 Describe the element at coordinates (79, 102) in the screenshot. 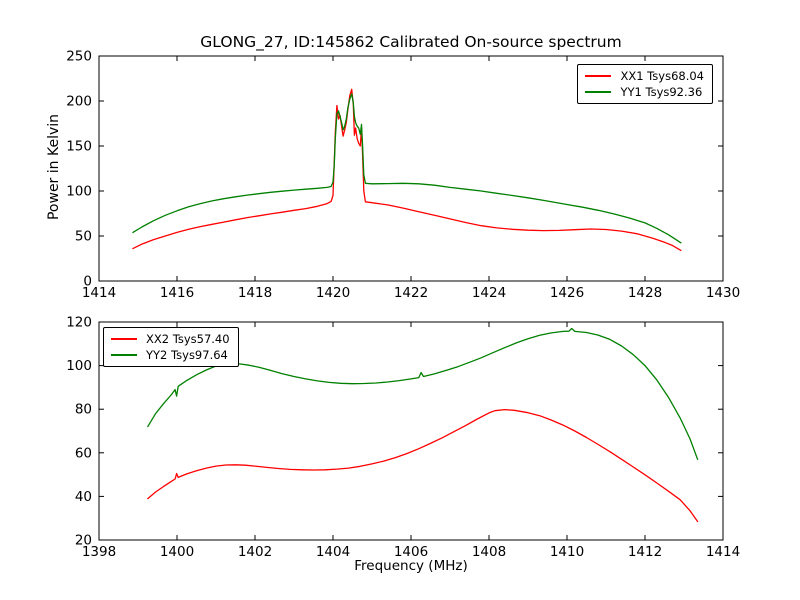

I see `y-tick-label: 200` at that location.